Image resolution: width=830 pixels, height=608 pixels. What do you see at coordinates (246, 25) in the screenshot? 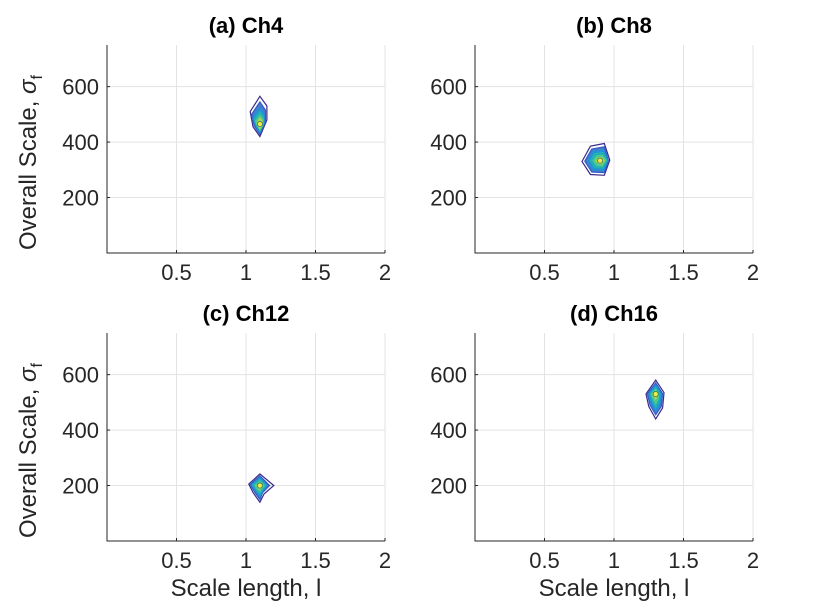
I see `panel-title: (a) Ch4` at bounding box center [246, 25].